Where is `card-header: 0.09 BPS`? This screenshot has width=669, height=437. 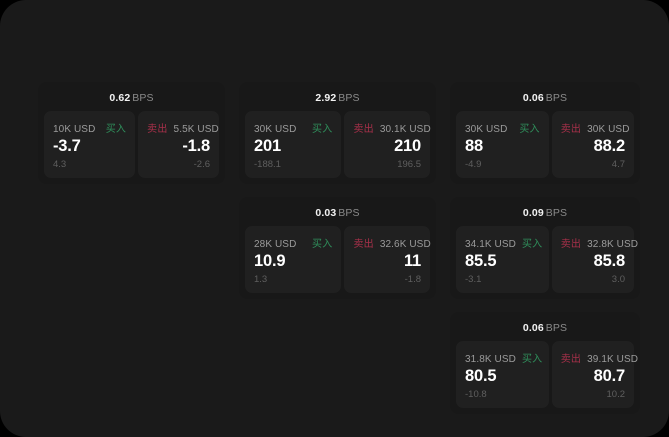 card-header: 0.09 BPS is located at coordinates (545, 214).